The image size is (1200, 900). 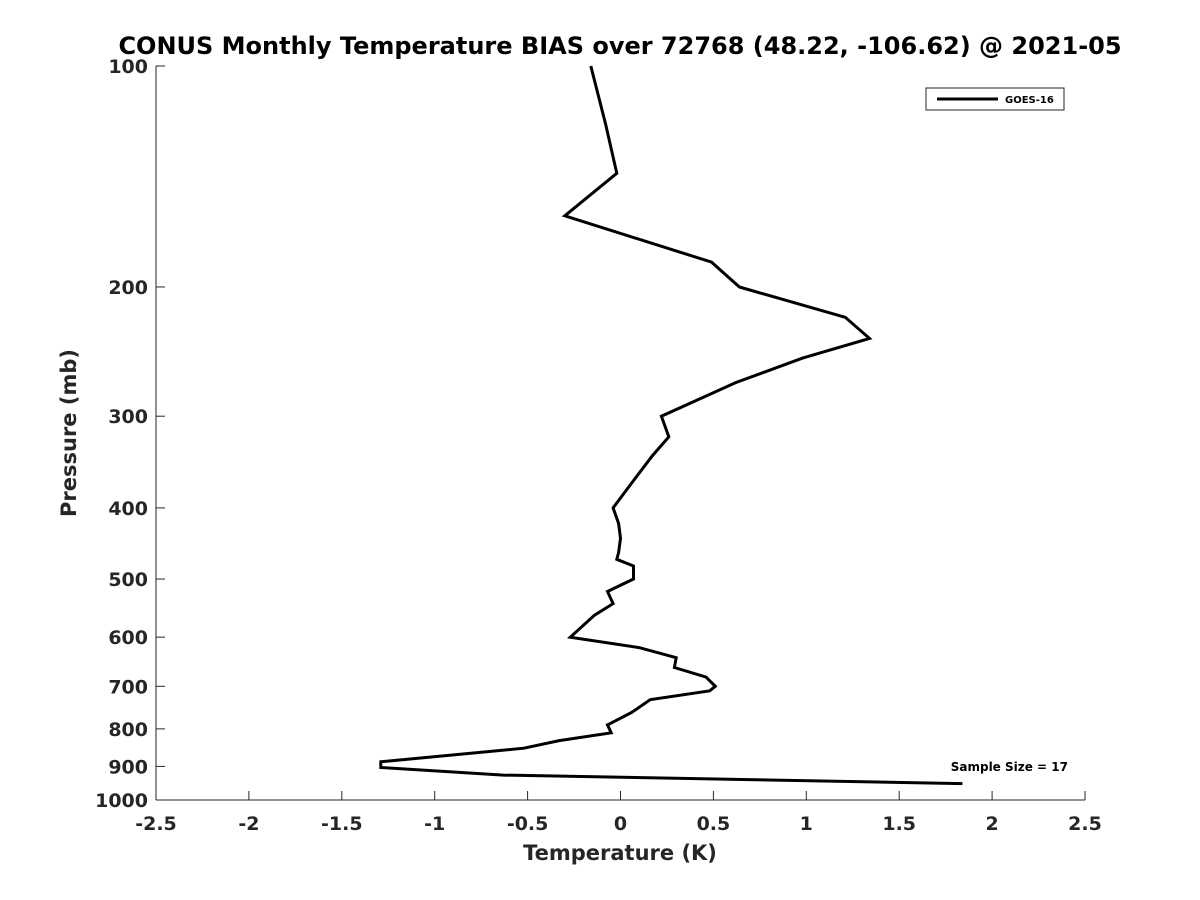 I want to click on y-tick-label: 600, so click(x=128, y=638).